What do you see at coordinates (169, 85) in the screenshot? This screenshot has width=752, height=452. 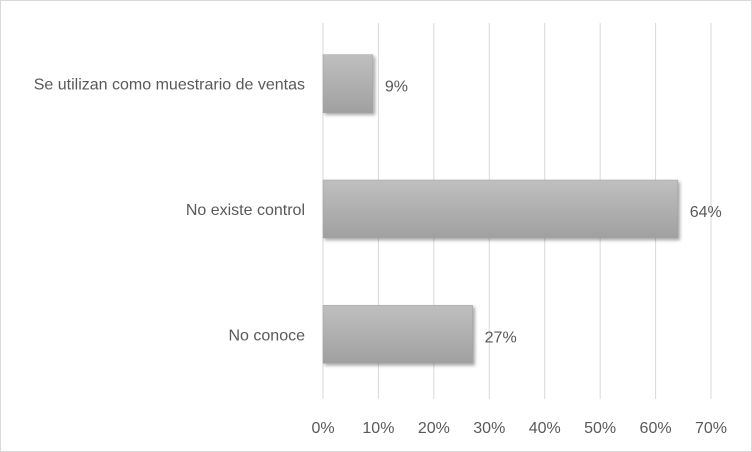 I see `category-label-0: Se utilizan como muestrario de ventas` at bounding box center [169, 85].